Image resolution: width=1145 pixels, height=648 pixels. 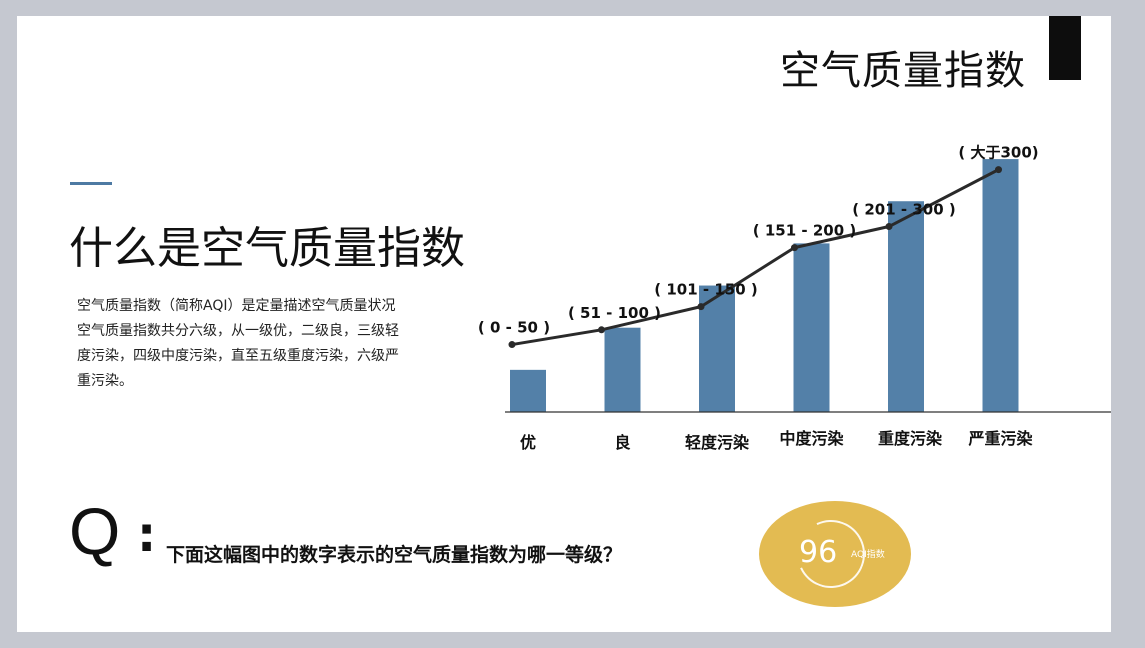 I want to click on category-label-1: 良, so click(x=622, y=442).